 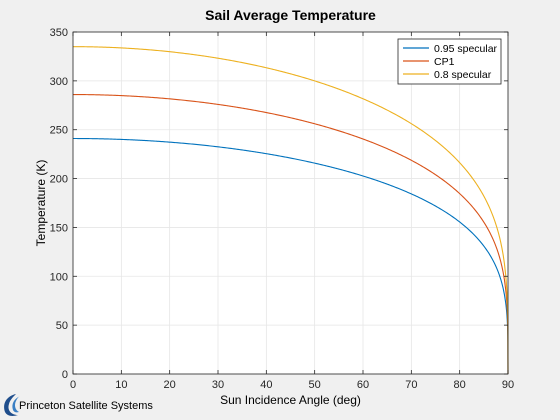 I want to click on y-tick-label: 200, so click(x=59, y=180).